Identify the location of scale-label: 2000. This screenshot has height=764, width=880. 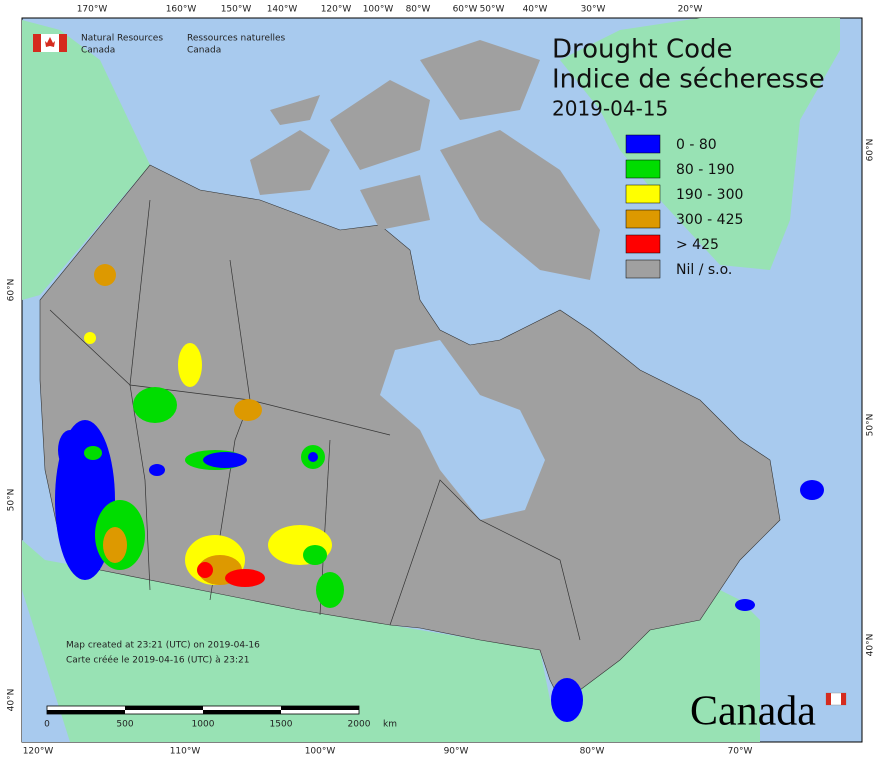
(359, 725).